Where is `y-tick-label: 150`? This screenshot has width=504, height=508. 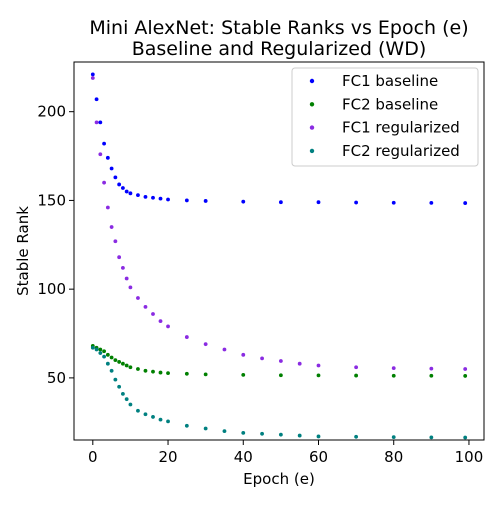 y-tick-label: 150 is located at coordinates (51, 200).